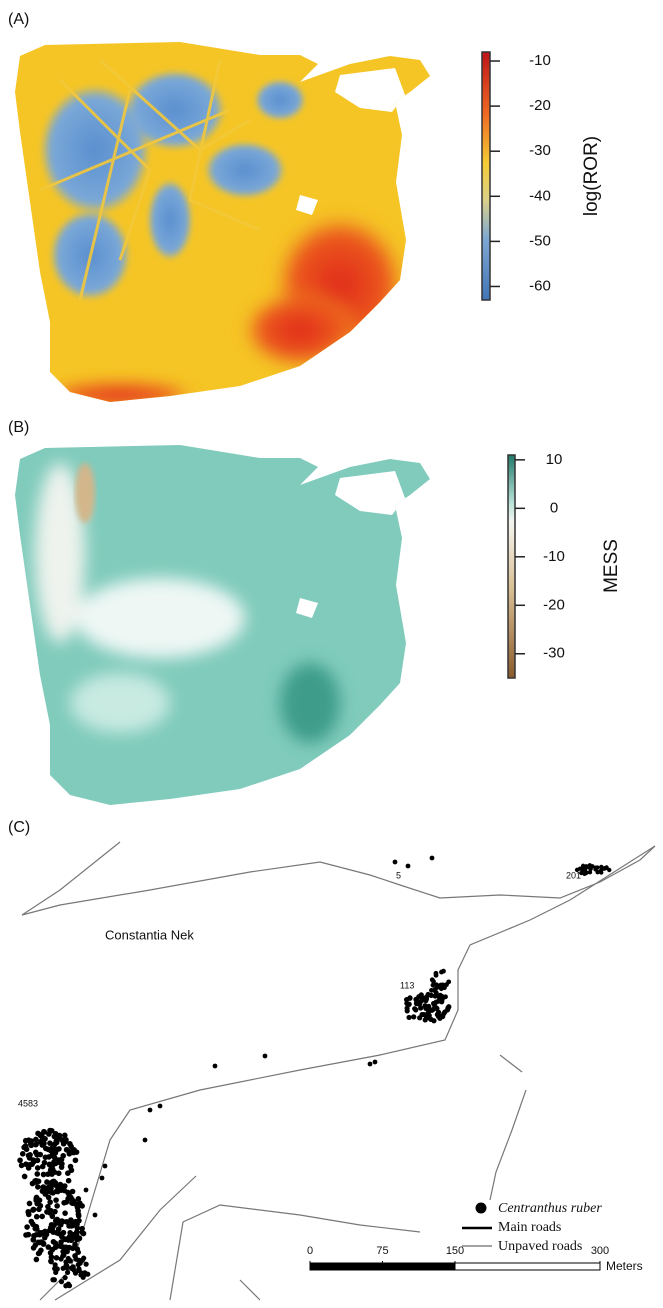 This screenshot has height=1308, width=663. Describe the element at coordinates (554, 507) in the screenshot. I see `colorbar-tick-label: 0` at that location.